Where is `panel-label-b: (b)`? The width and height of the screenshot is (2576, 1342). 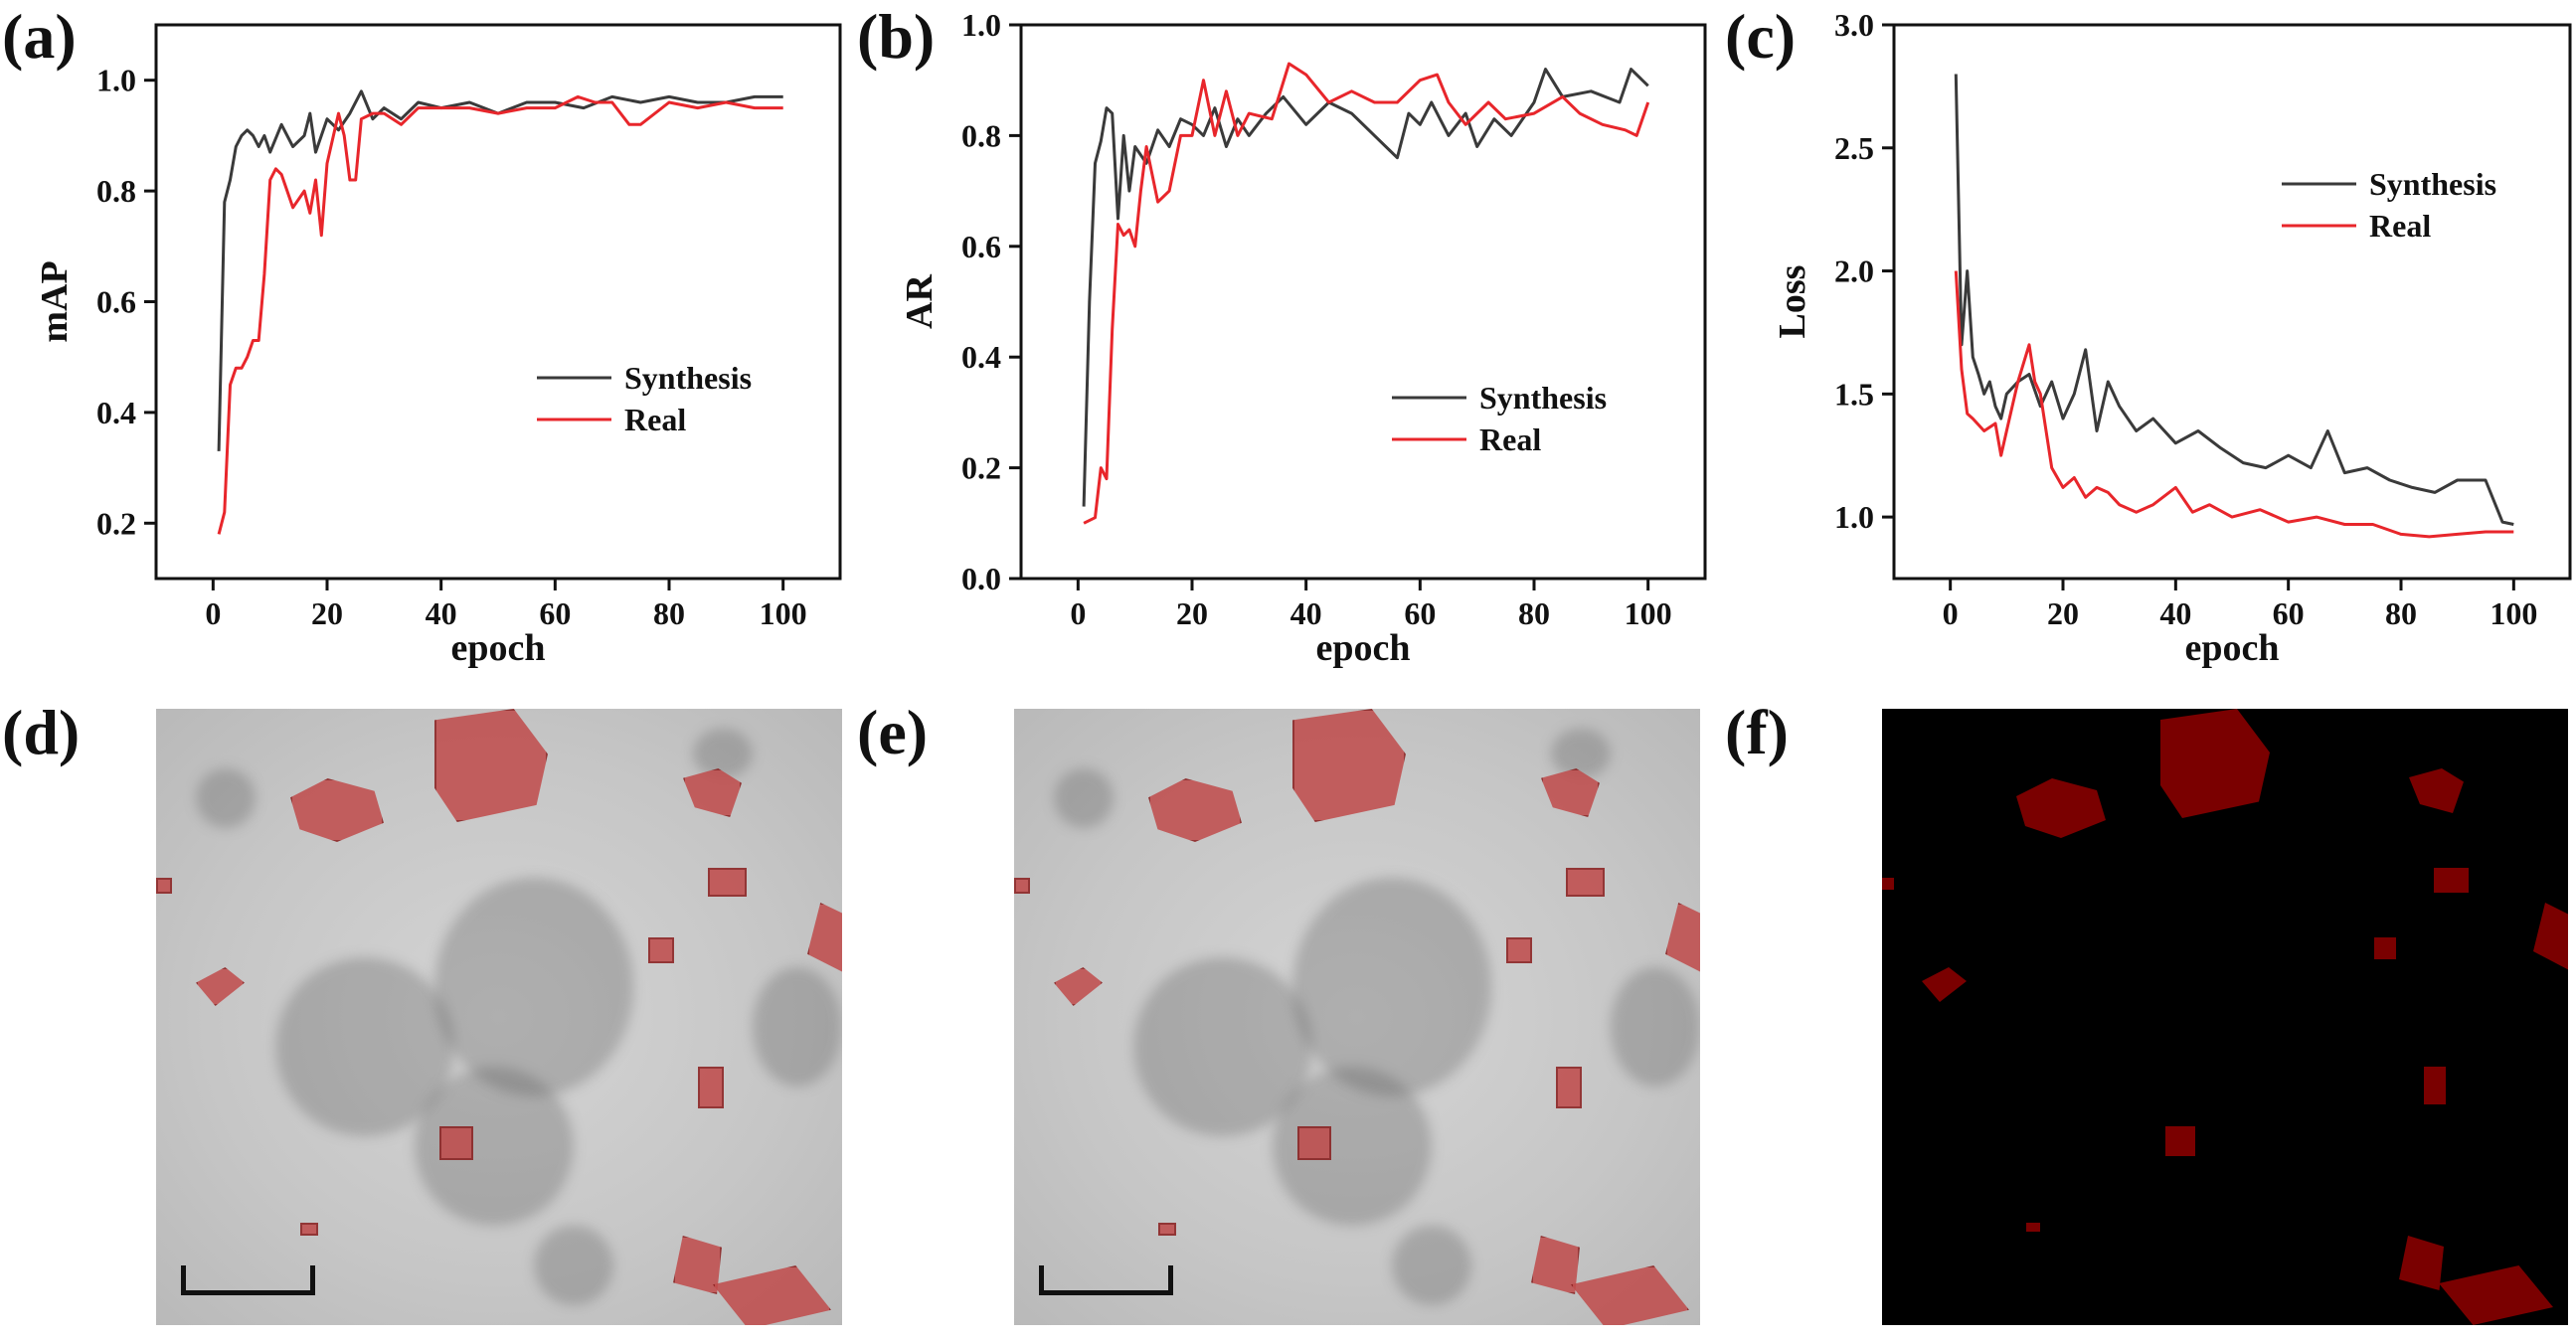 panel-label-b: (b) is located at coordinates (896, 37).